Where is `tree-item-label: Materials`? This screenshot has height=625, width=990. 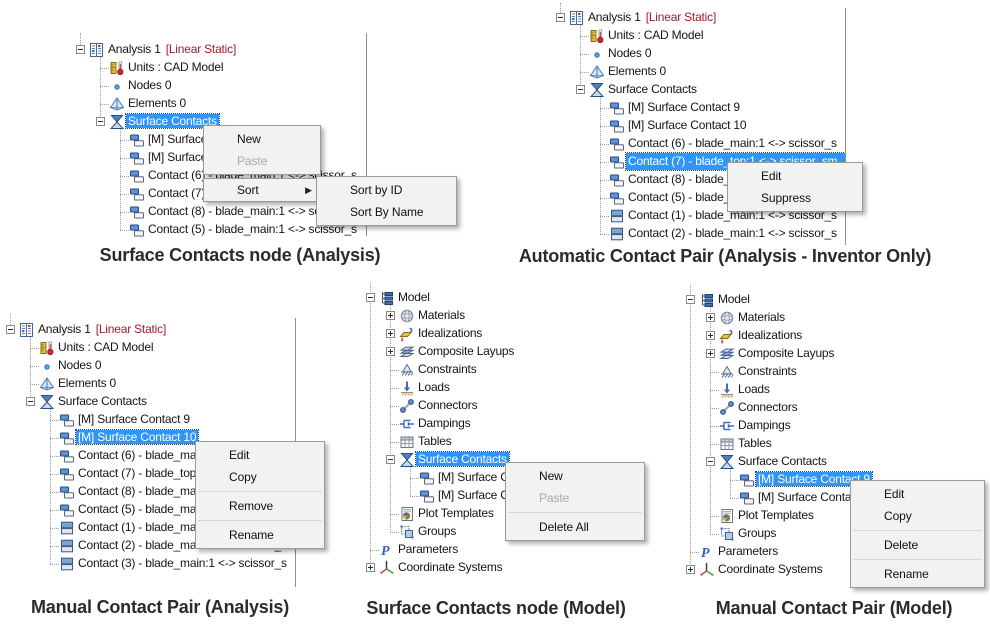
tree-item-label: Materials is located at coordinates (761, 317).